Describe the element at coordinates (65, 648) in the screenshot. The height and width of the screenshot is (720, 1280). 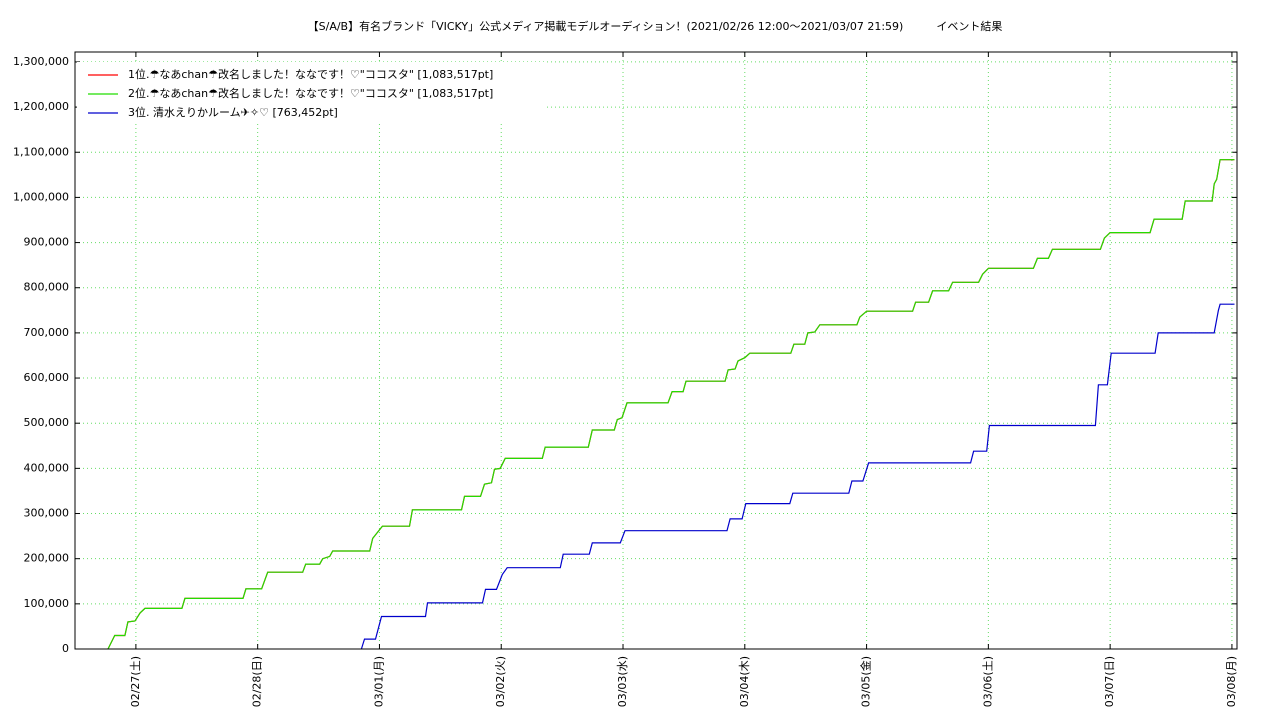
I see `y-tick-label: 0` at that location.